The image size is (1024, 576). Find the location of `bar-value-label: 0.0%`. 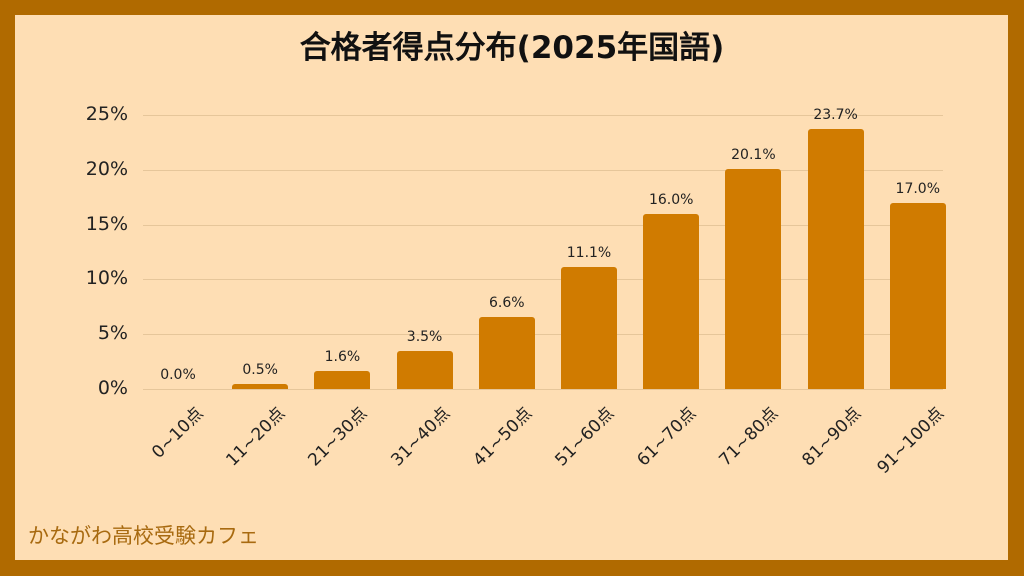

bar-value-label: 0.0% is located at coordinates (178, 375).